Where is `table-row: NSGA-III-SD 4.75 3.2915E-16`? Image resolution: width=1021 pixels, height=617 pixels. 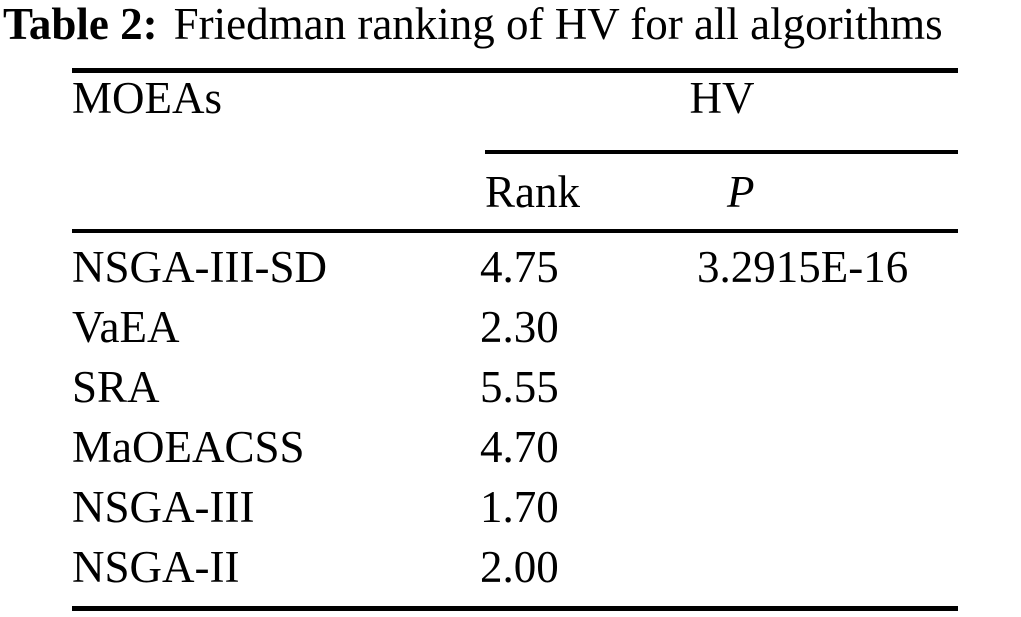
table-row: NSGA-III-SD 4.75 3.2915E-16 is located at coordinates (510, 270).